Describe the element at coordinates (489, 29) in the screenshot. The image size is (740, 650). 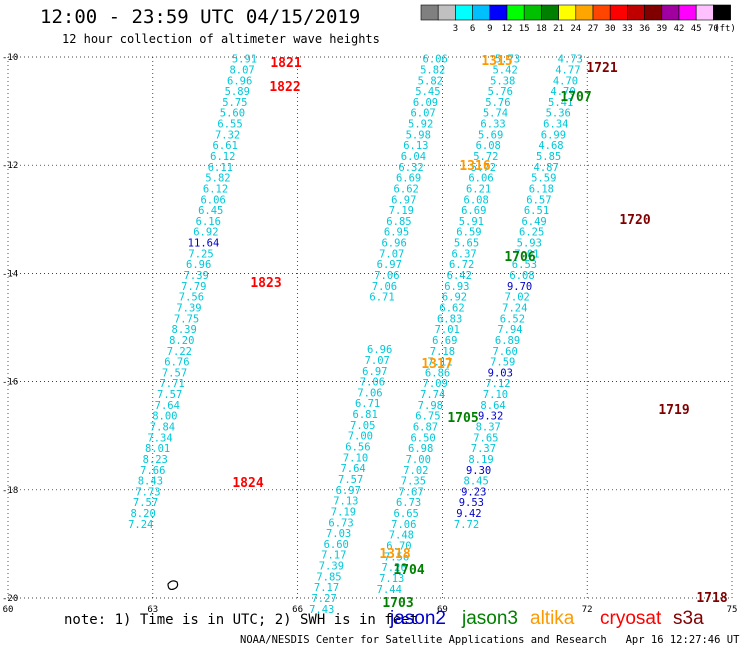
I see `colorbar-tick-label: 9` at that location.